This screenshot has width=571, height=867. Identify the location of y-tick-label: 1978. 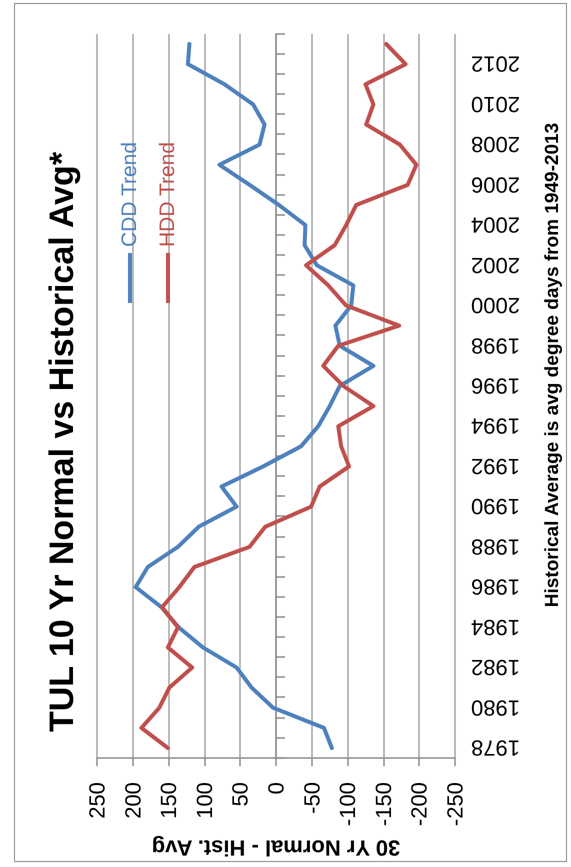
(495, 748).